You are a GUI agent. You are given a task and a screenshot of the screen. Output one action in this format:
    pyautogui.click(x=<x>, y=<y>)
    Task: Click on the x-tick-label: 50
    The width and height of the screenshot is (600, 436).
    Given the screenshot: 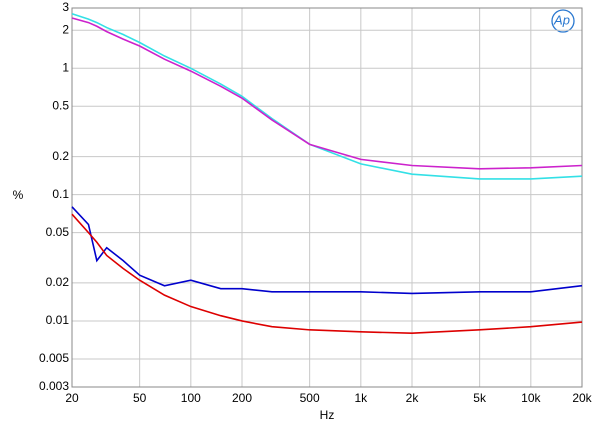 What is the action you would take?
    pyautogui.click(x=140, y=398)
    